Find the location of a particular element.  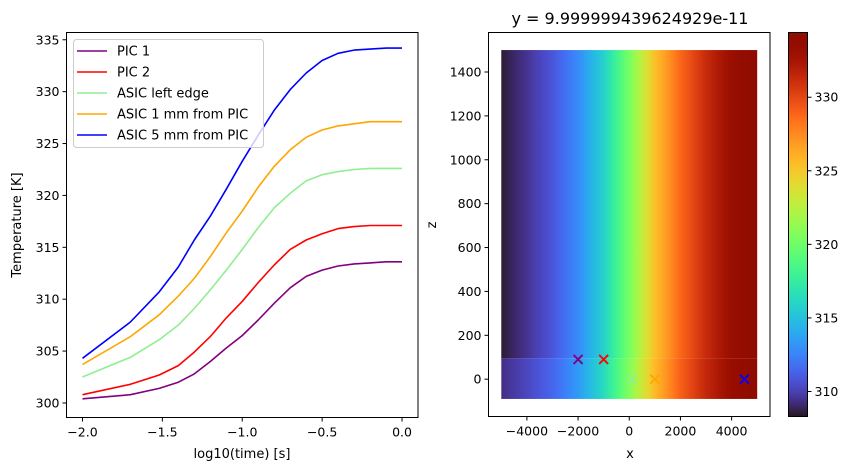

left-x-axis-label: log10(time) [s] is located at coordinates (242, 454).